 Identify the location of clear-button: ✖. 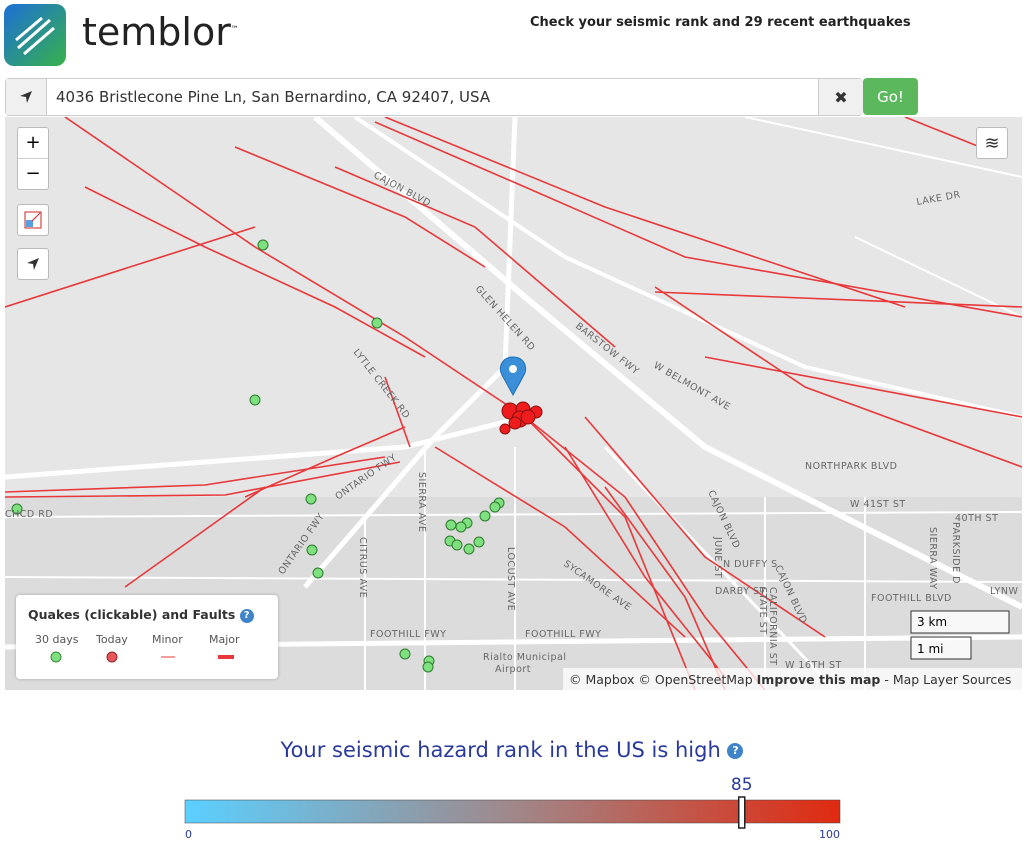
(840, 97).